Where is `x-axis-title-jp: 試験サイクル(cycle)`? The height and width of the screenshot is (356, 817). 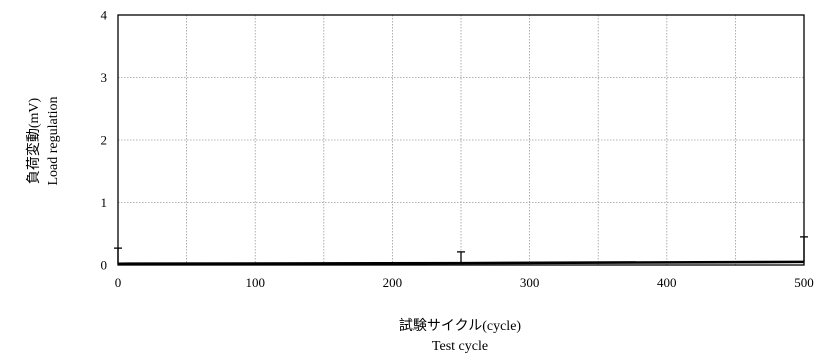 x-axis-title-jp: 試験サイクル(cycle) is located at coordinates (460, 326).